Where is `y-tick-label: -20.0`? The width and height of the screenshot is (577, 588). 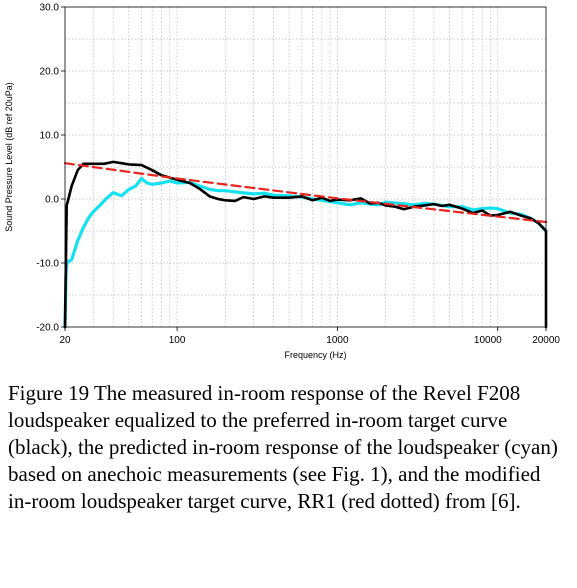 y-tick-label: -20.0 is located at coordinates (47, 328).